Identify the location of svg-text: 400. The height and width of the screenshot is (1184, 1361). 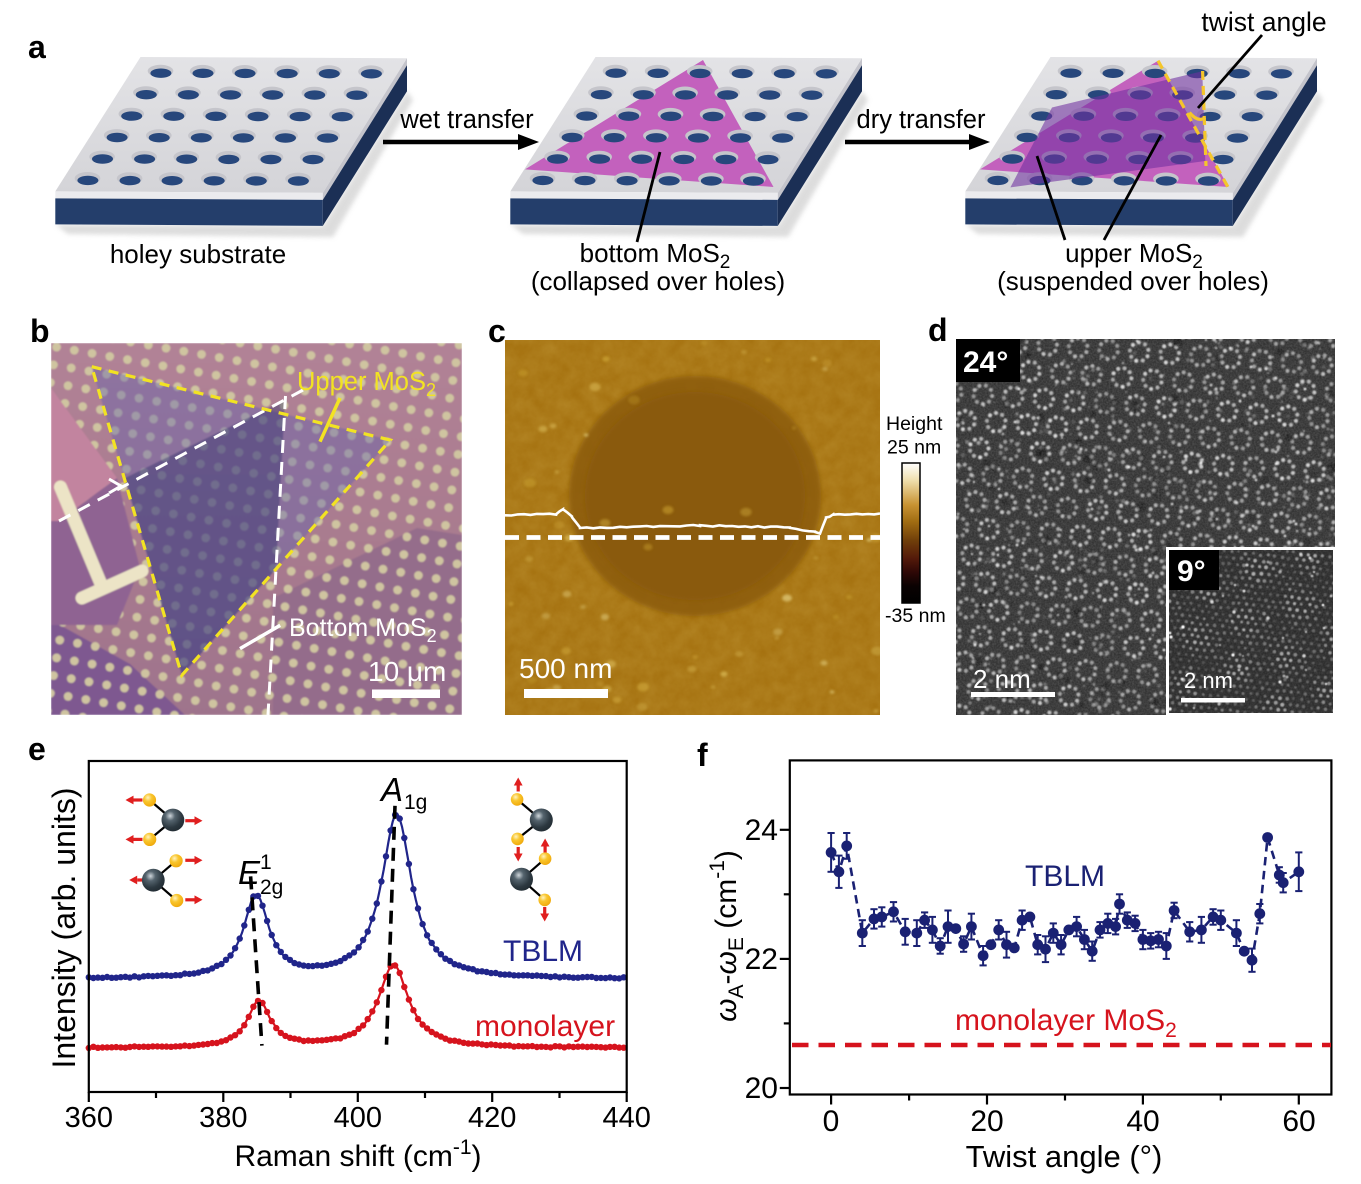
(358, 1118).